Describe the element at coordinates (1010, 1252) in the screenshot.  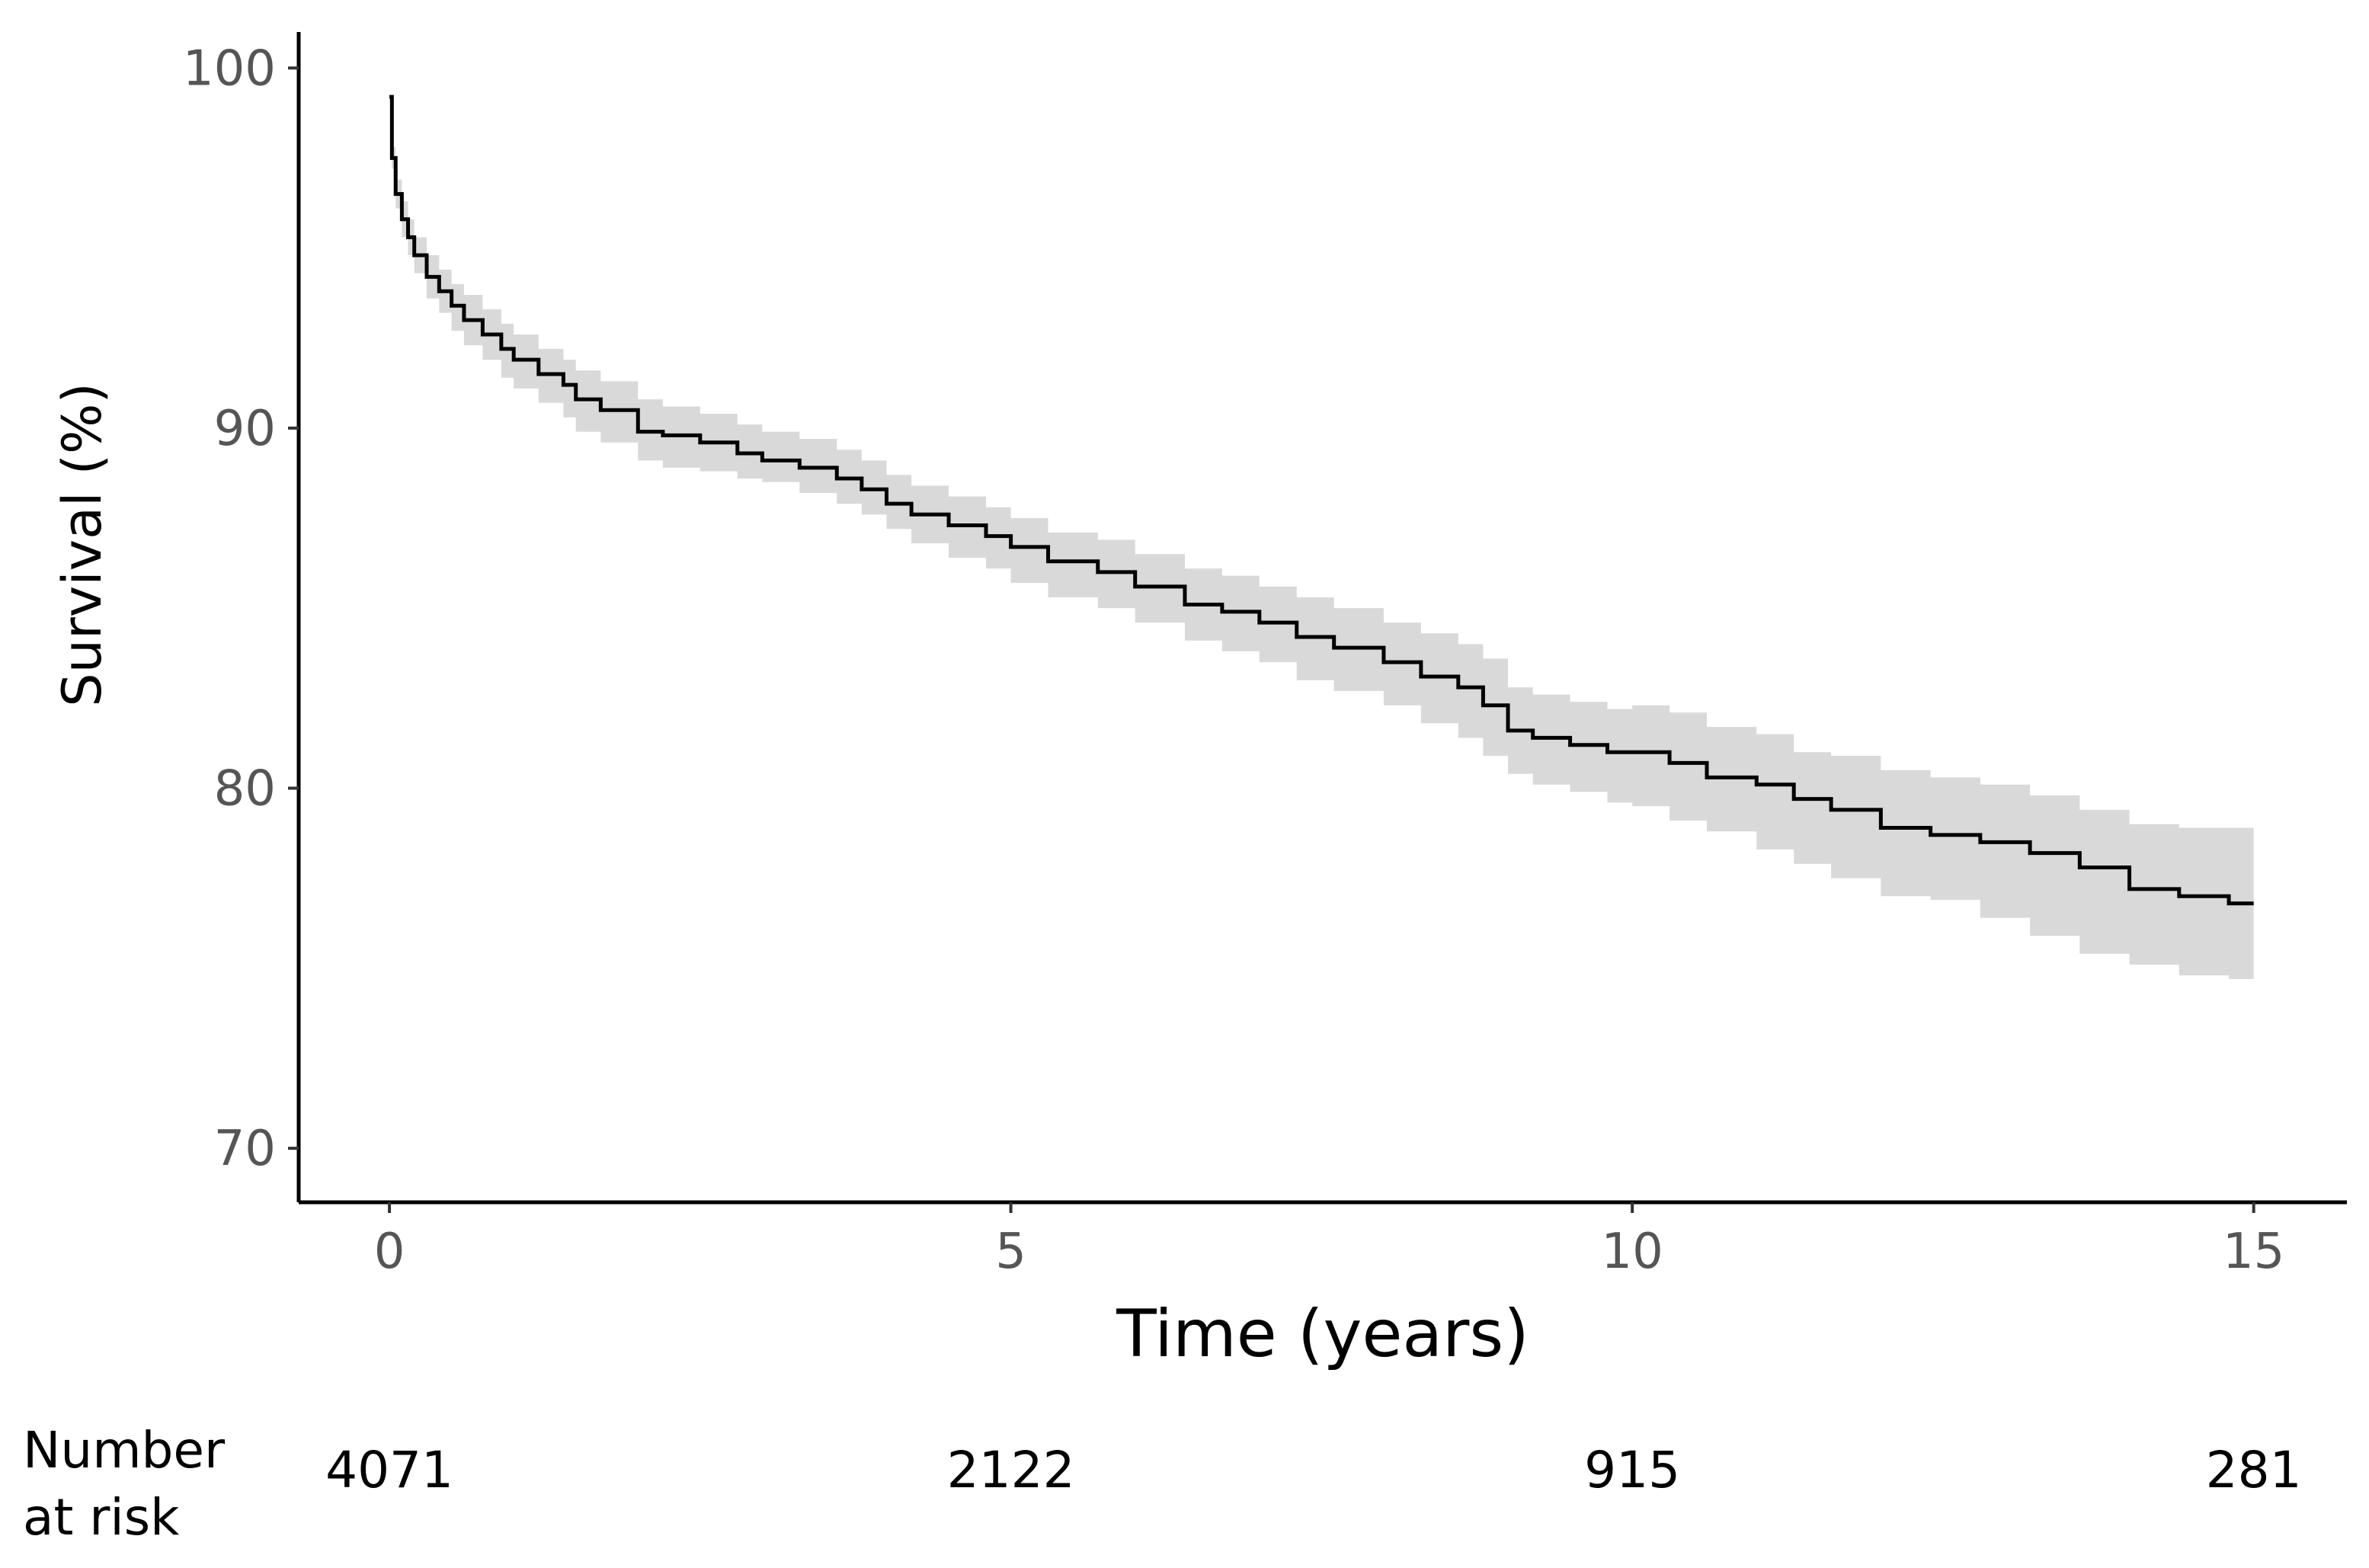
I see `x-tick-label: 5` at that location.